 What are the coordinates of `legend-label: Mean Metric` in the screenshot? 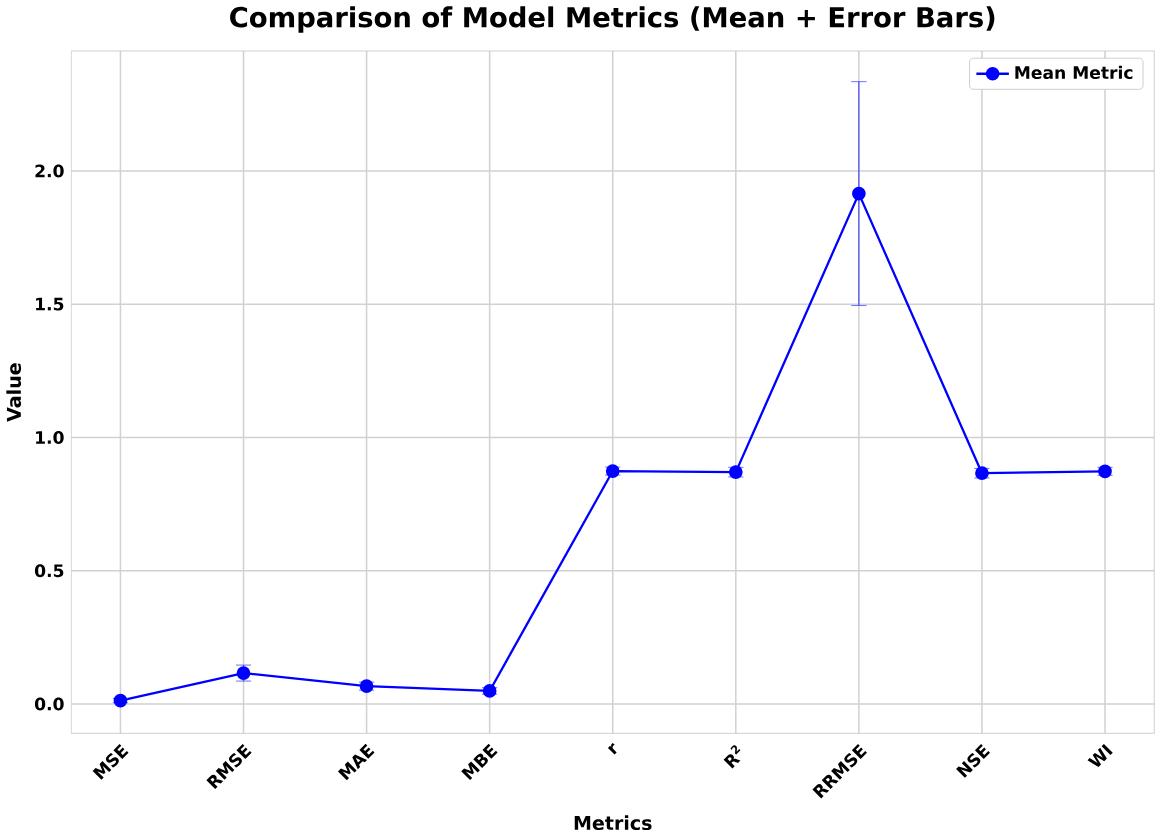 It's located at (1074, 72).